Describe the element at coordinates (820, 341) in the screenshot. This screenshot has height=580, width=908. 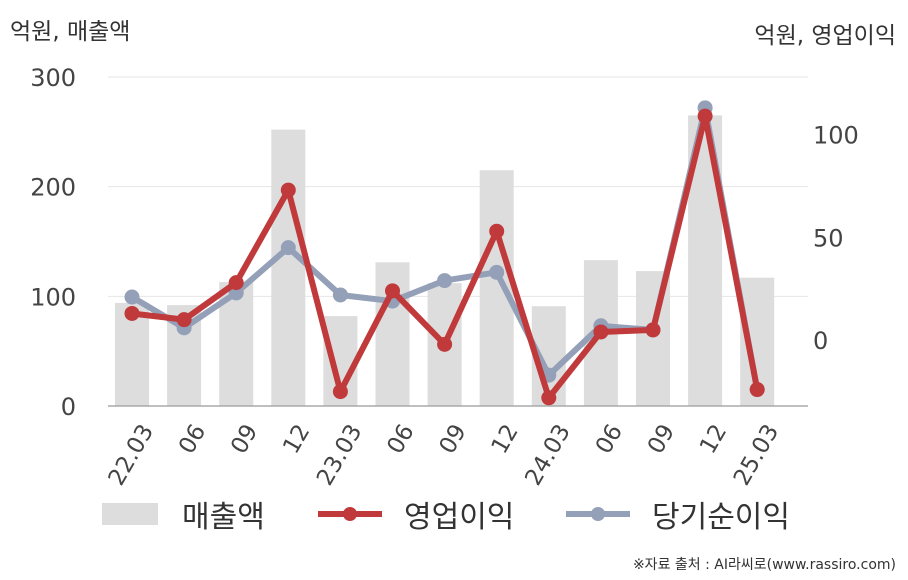
I see `right-axis-tick-label: 0` at that location.